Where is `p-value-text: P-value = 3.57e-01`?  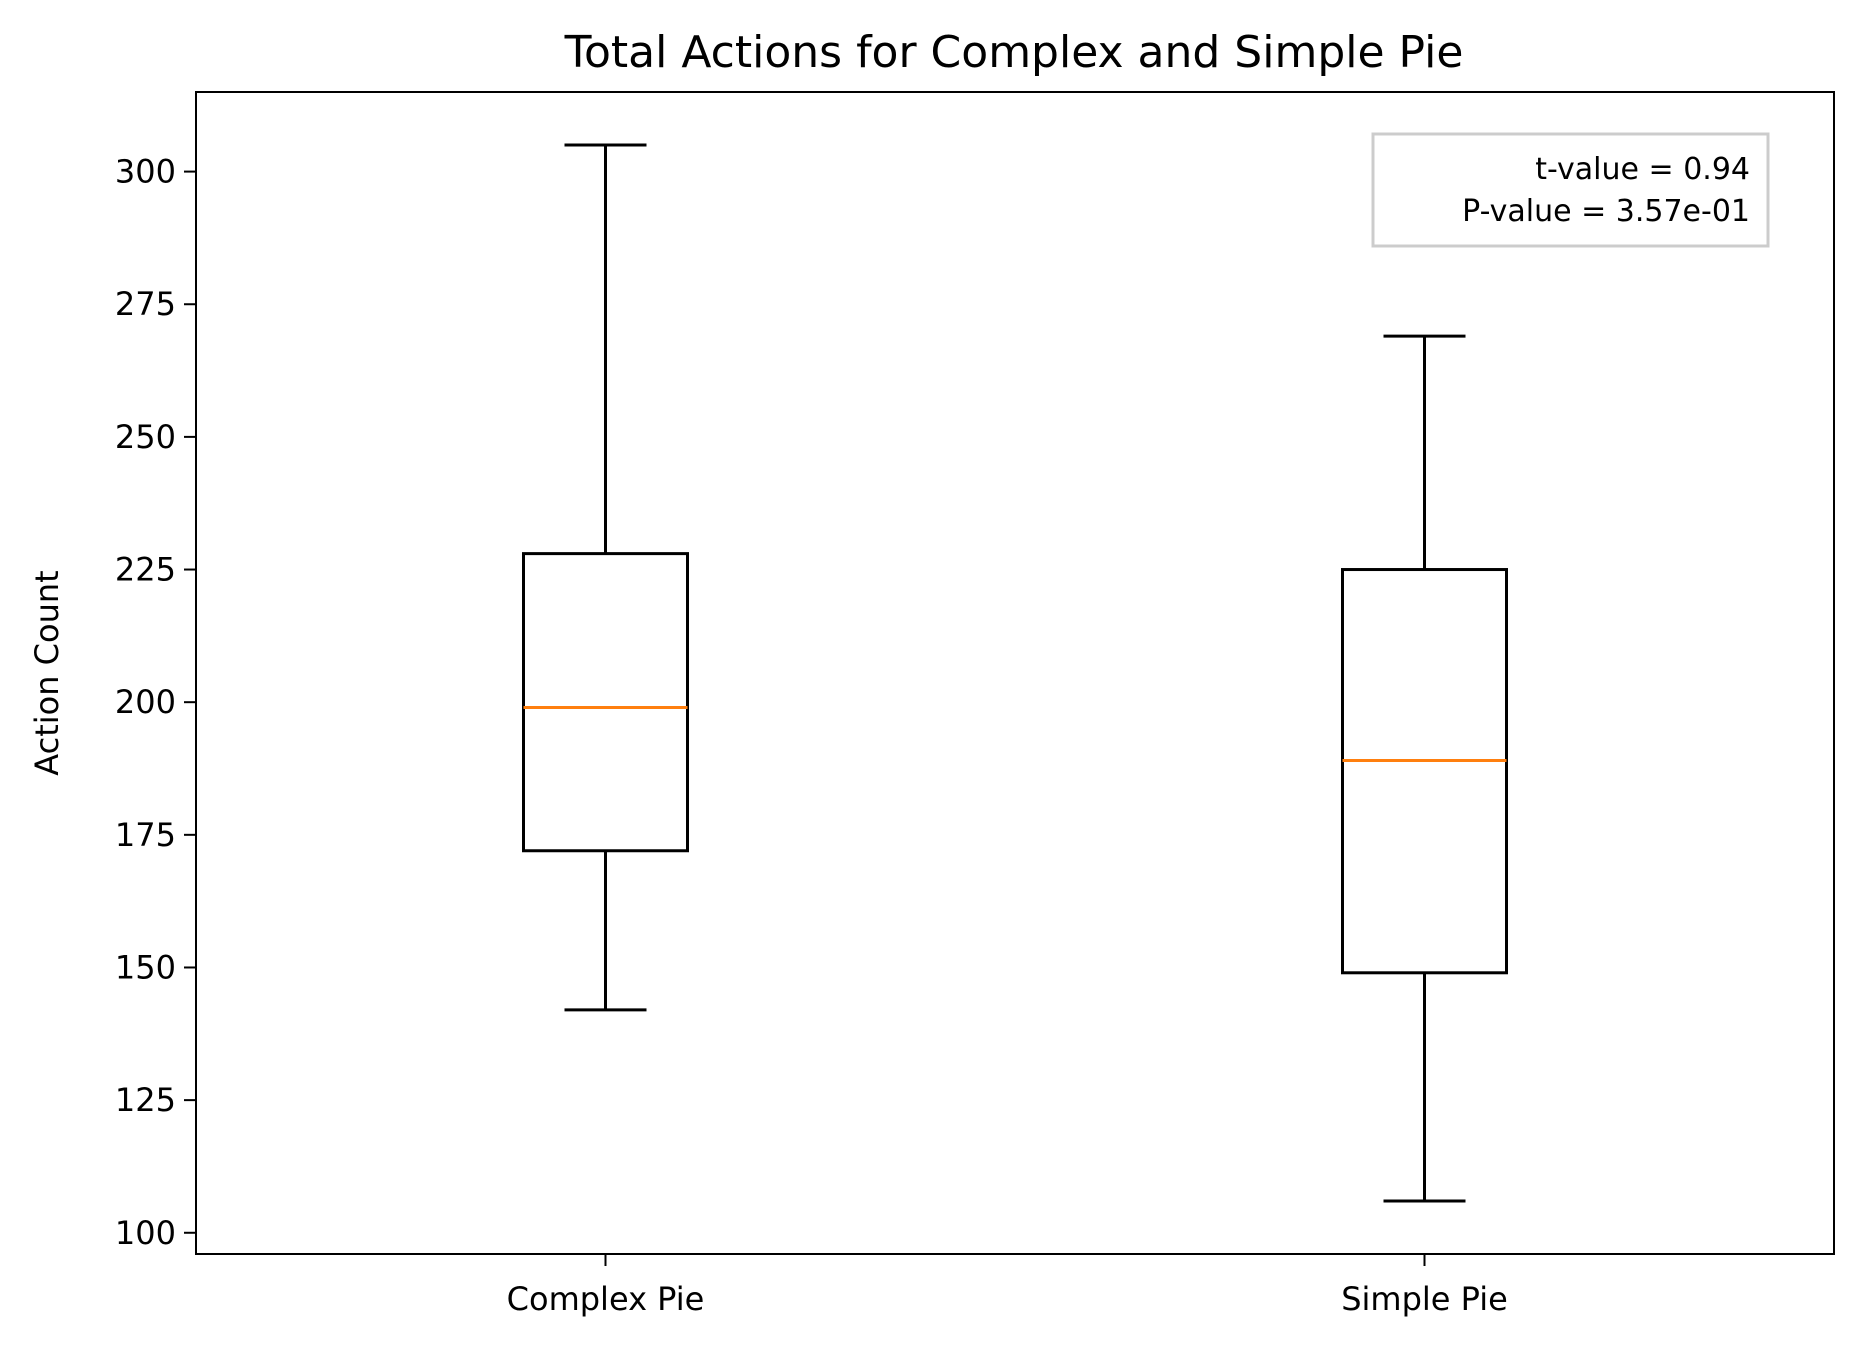 p-value-text: P-value = 3.57e-01 is located at coordinates (1606, 211).